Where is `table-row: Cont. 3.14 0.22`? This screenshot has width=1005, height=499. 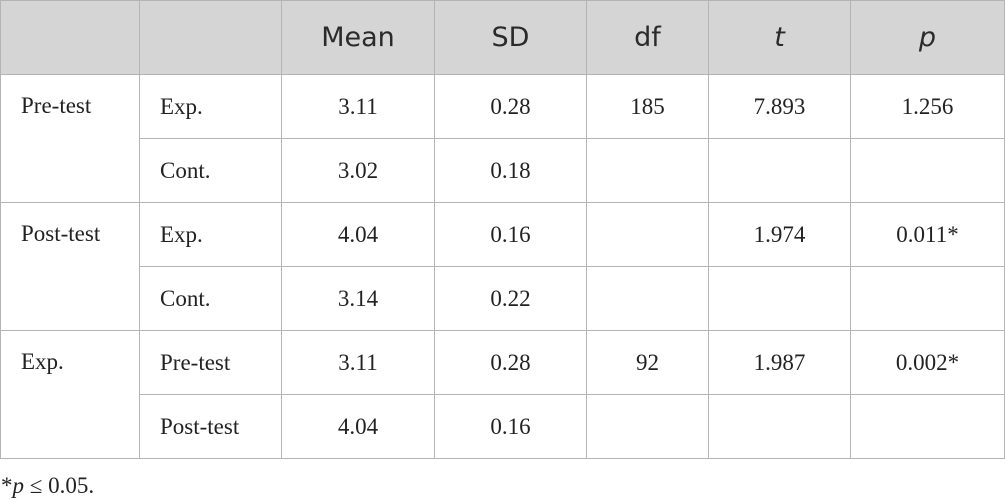 table-row: Cont. 3.14 0.22 is located at coordinates (503, 298).